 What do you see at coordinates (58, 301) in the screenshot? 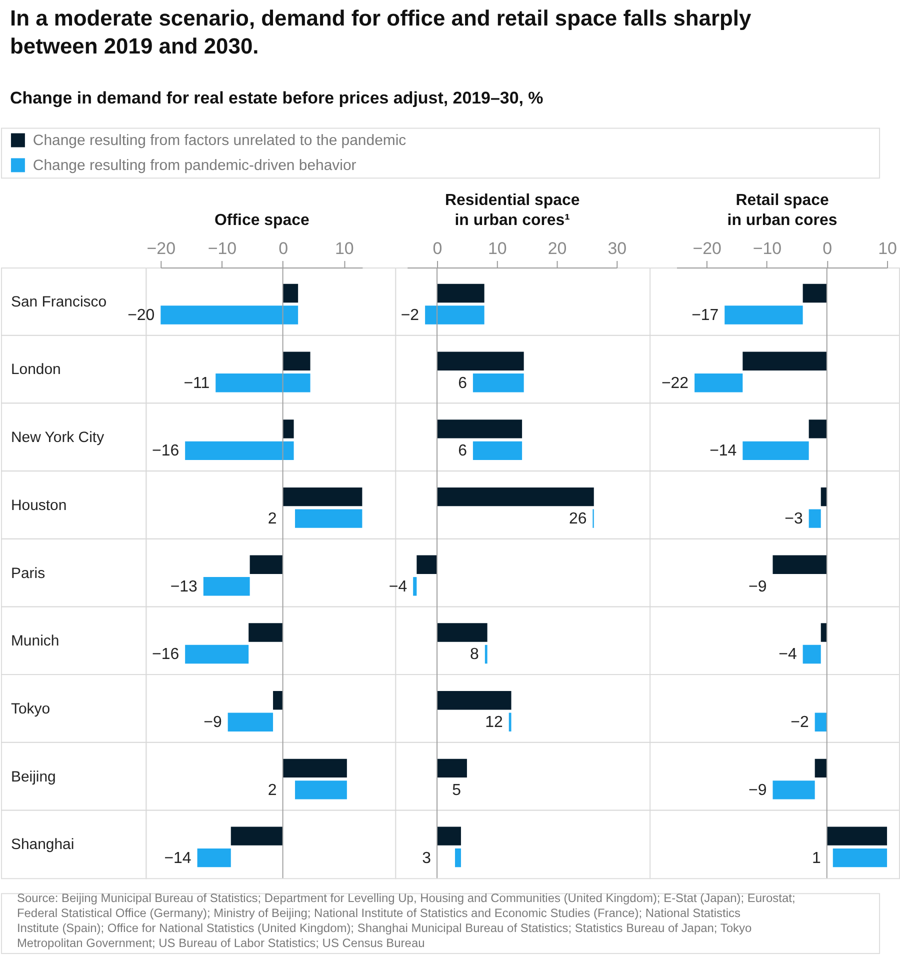
I see `y-tick-label: San Francisco` at bounding box center [58, 301].